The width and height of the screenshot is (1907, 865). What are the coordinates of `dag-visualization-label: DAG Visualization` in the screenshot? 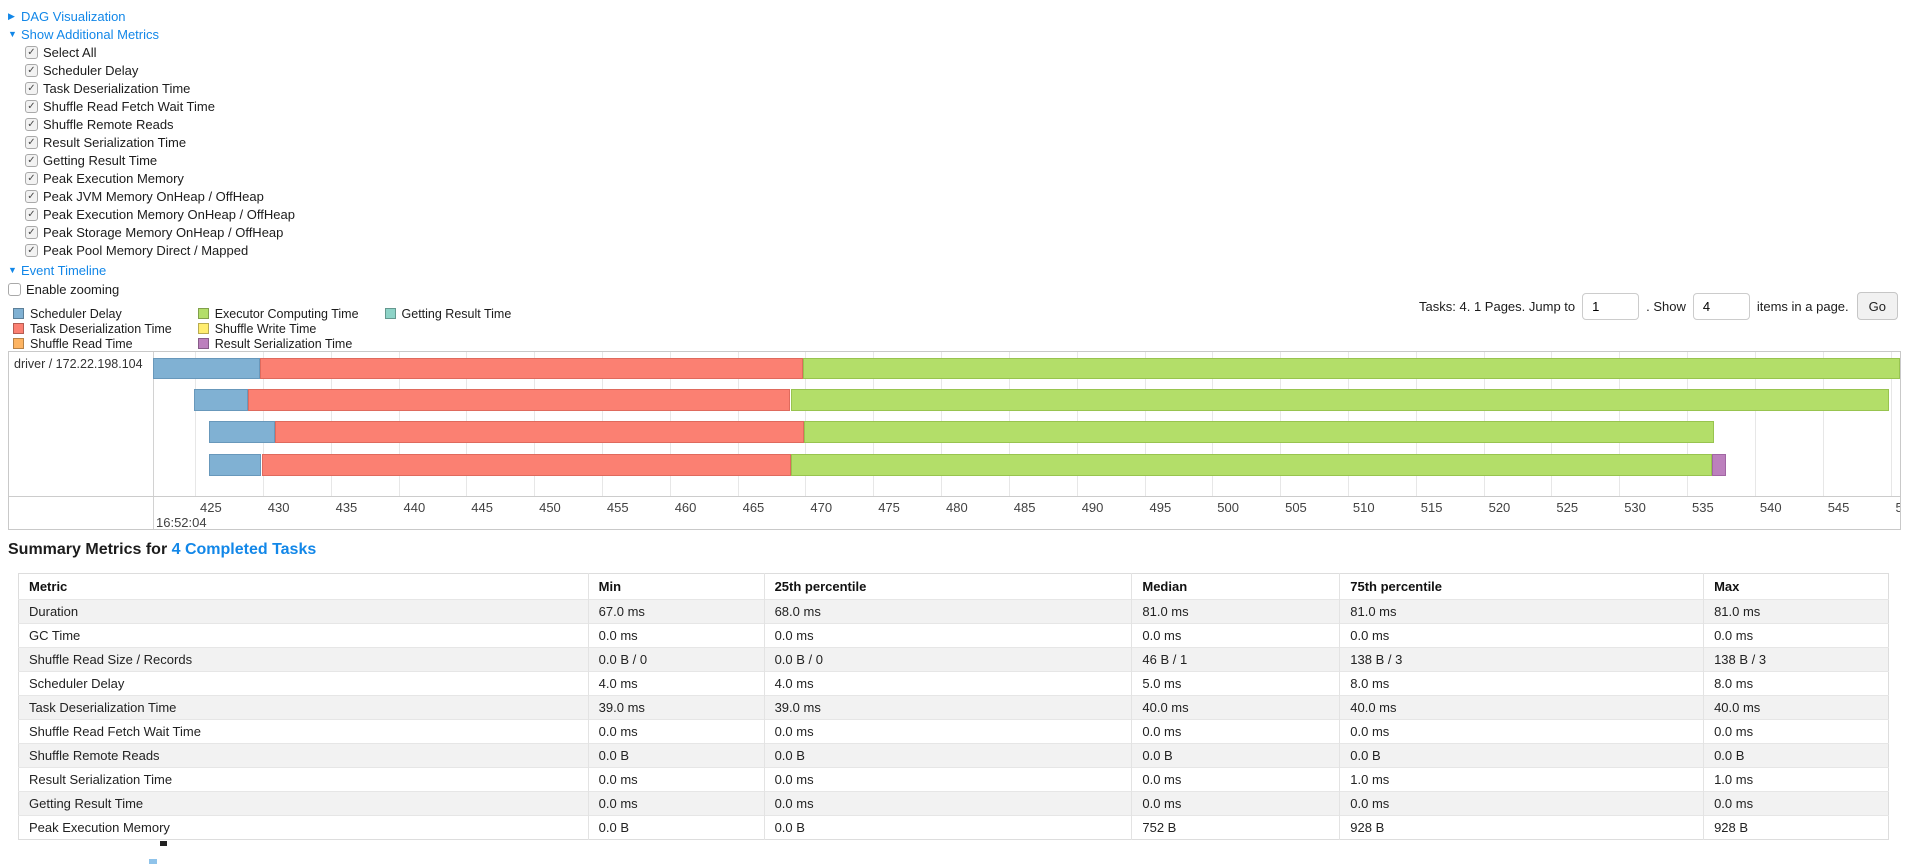 It's located at (73, 16).